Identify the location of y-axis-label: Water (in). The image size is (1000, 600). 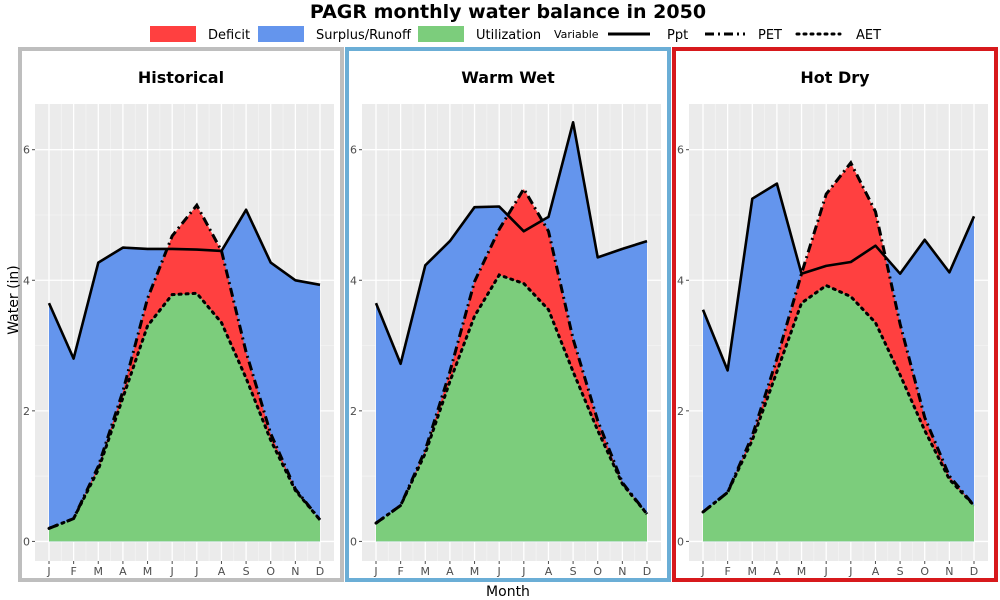
(14, 300).